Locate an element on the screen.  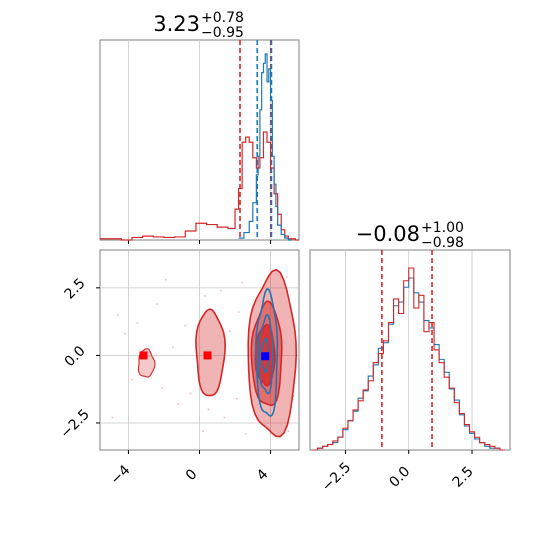
y-tick-label: 2.5 is located at coordinates (75, 288).